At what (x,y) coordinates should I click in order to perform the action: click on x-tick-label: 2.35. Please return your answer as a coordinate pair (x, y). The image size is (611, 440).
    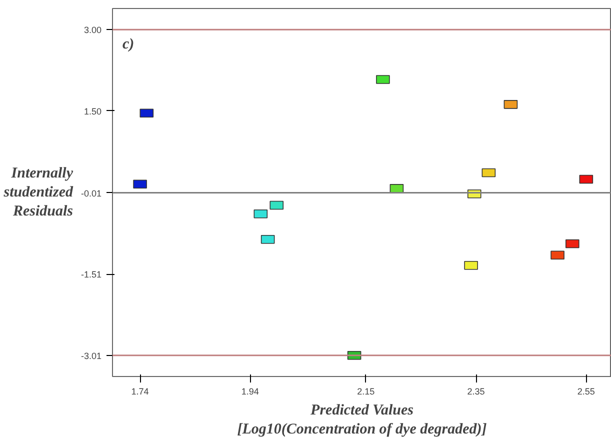
    Looking at the image, I should click on (476, 391).